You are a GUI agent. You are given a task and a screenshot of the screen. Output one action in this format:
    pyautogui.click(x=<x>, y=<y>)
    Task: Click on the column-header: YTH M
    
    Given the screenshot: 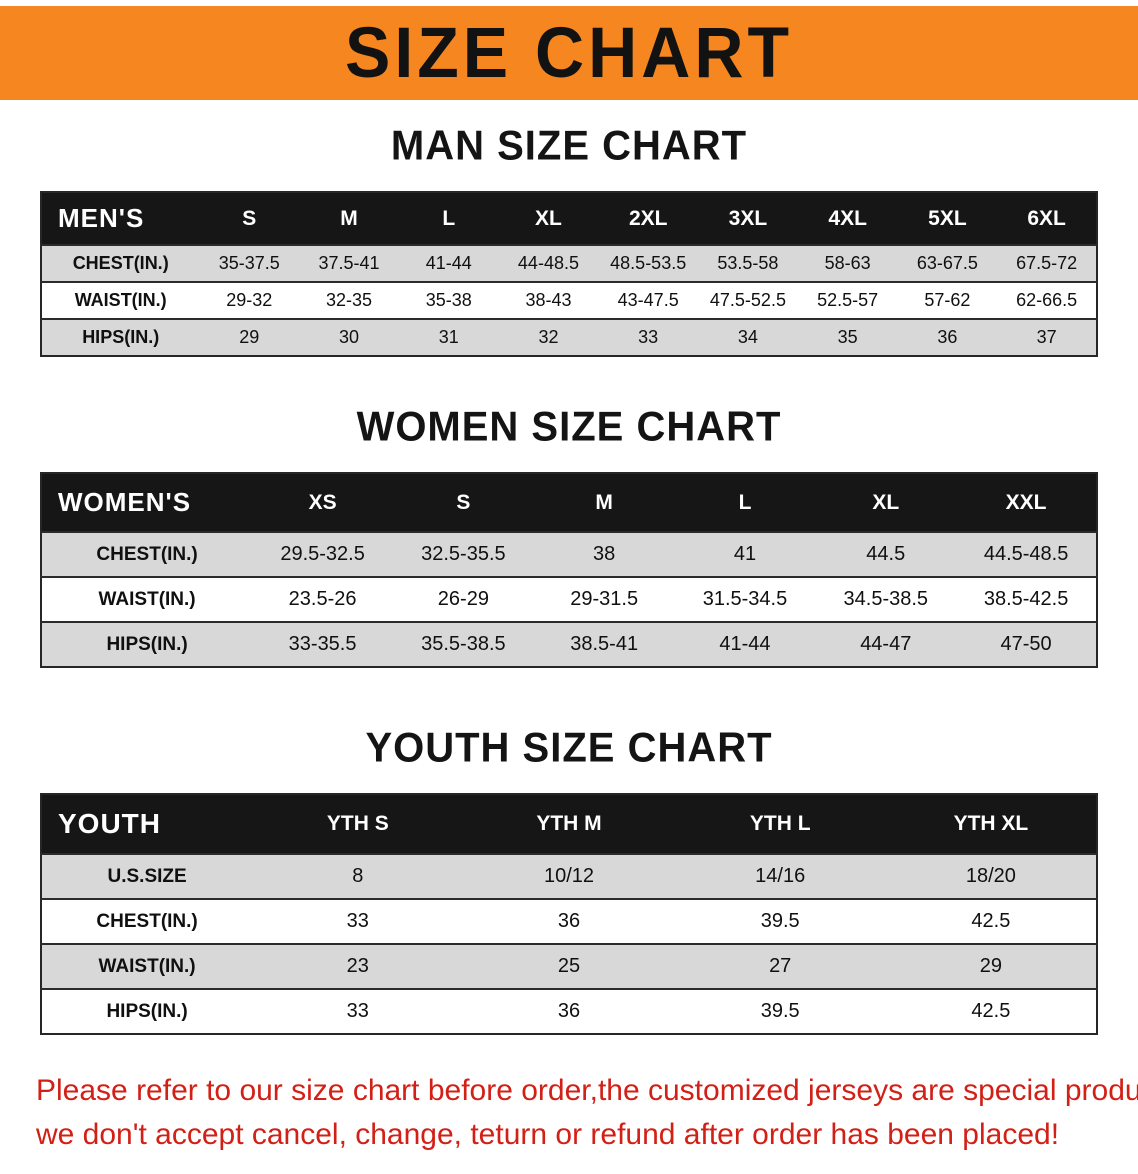 What is the action you would take?
    pyautogui.click(x=569, y=824)
    